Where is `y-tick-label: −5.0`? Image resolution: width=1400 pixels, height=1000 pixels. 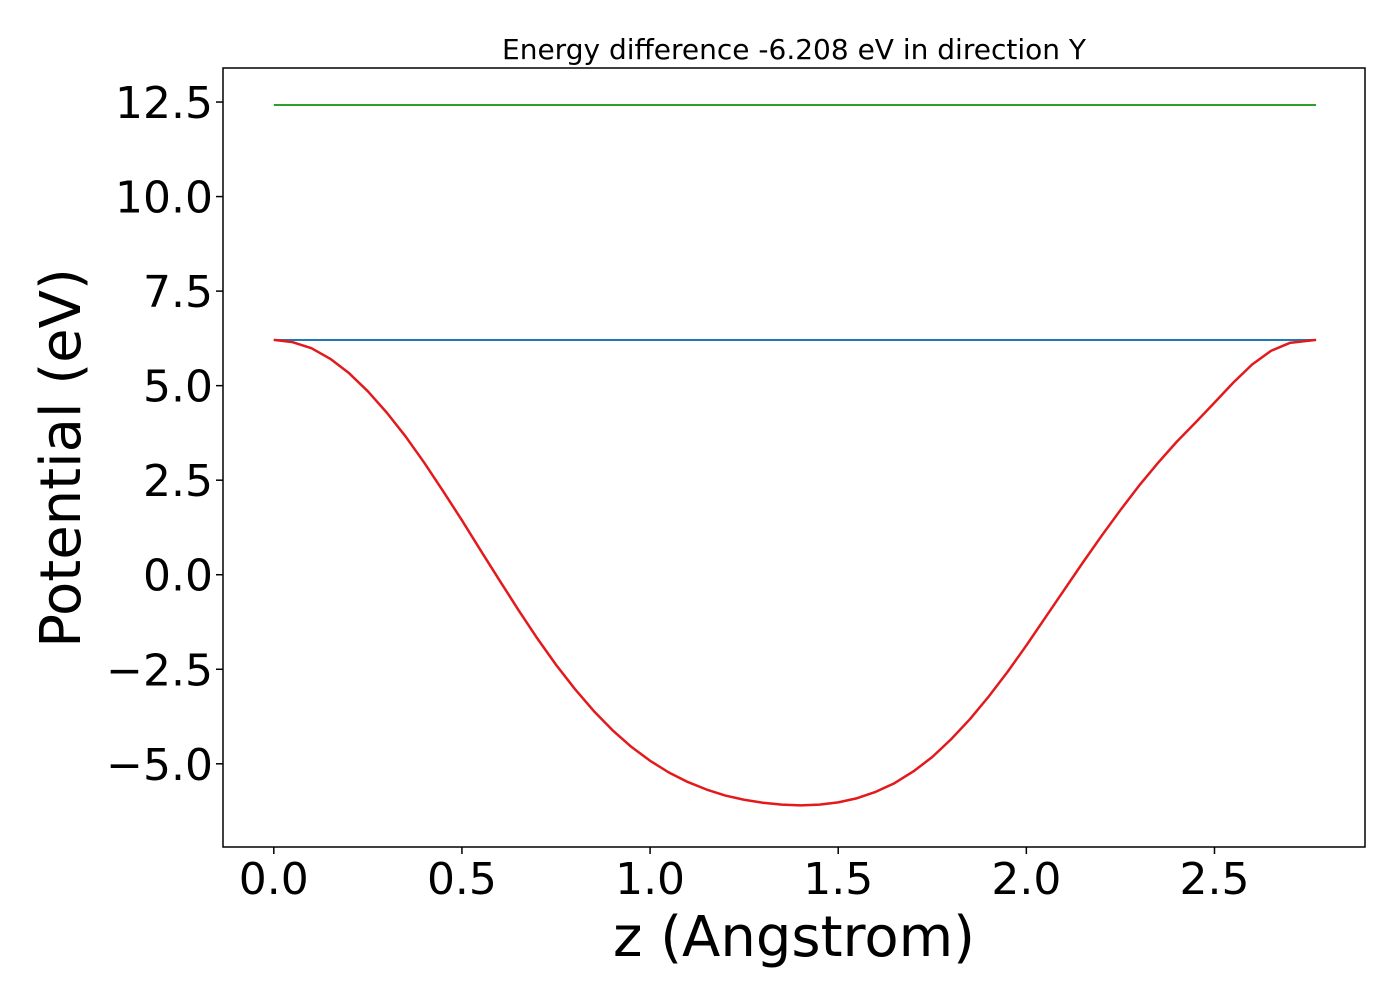 y-tick-label: −5.0 is located at coordinates (159, 765).